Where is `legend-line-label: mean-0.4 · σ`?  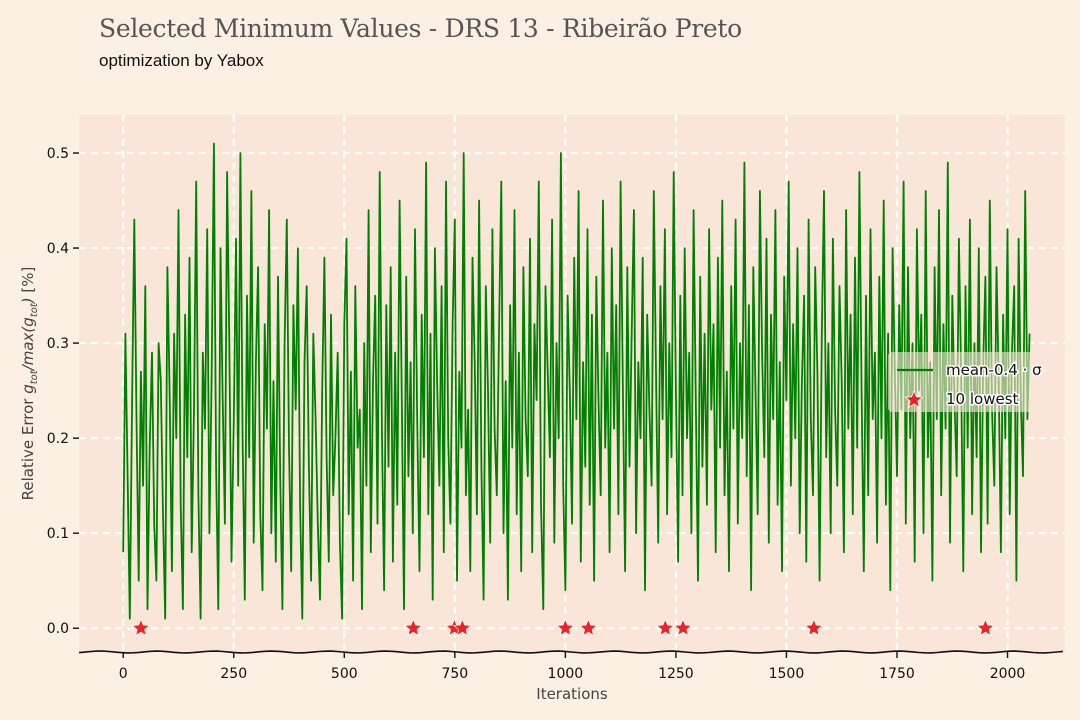 legend-line-label: mean-0.4 · σ is located at coordinates (994, 370).